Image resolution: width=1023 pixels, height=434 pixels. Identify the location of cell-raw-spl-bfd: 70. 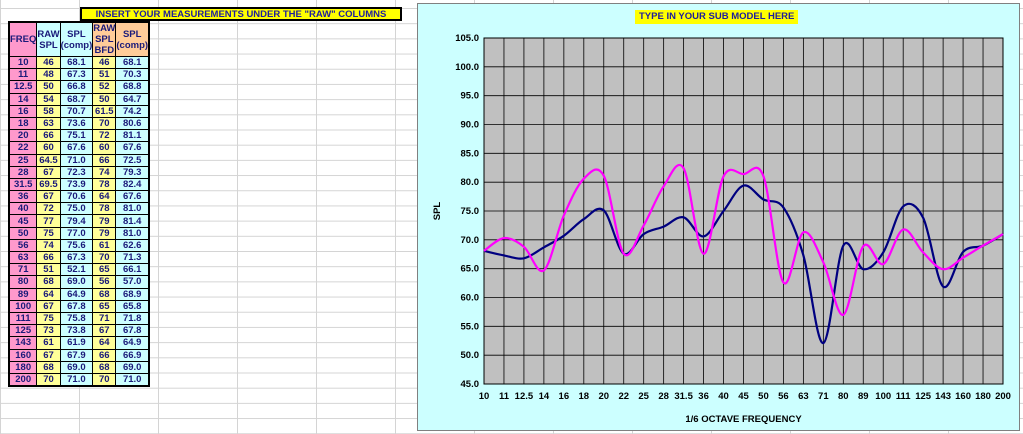
(104, 379).